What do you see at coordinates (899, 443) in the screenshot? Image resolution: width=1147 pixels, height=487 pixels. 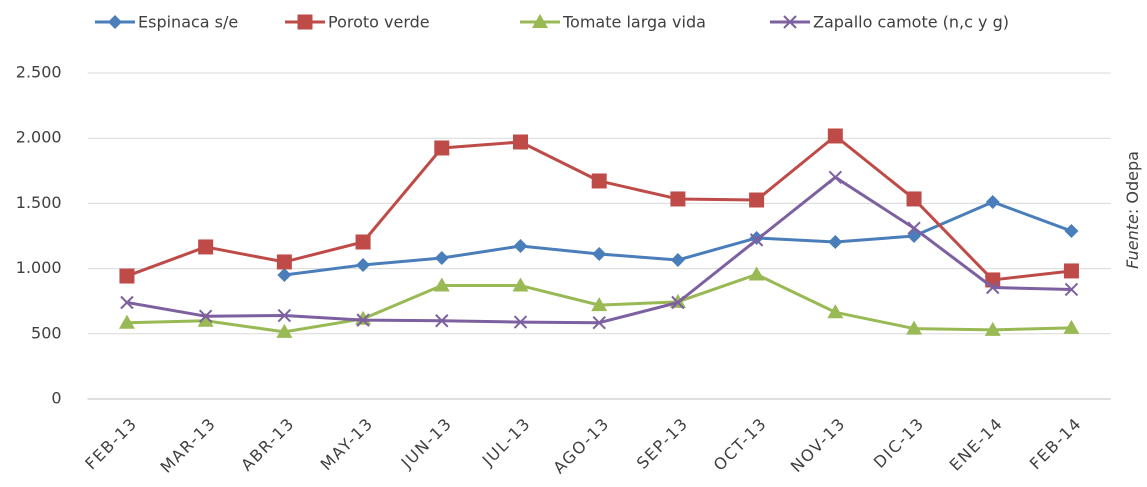 I see `x-tick-label: DIC-13` at bounding box center [899, 443].